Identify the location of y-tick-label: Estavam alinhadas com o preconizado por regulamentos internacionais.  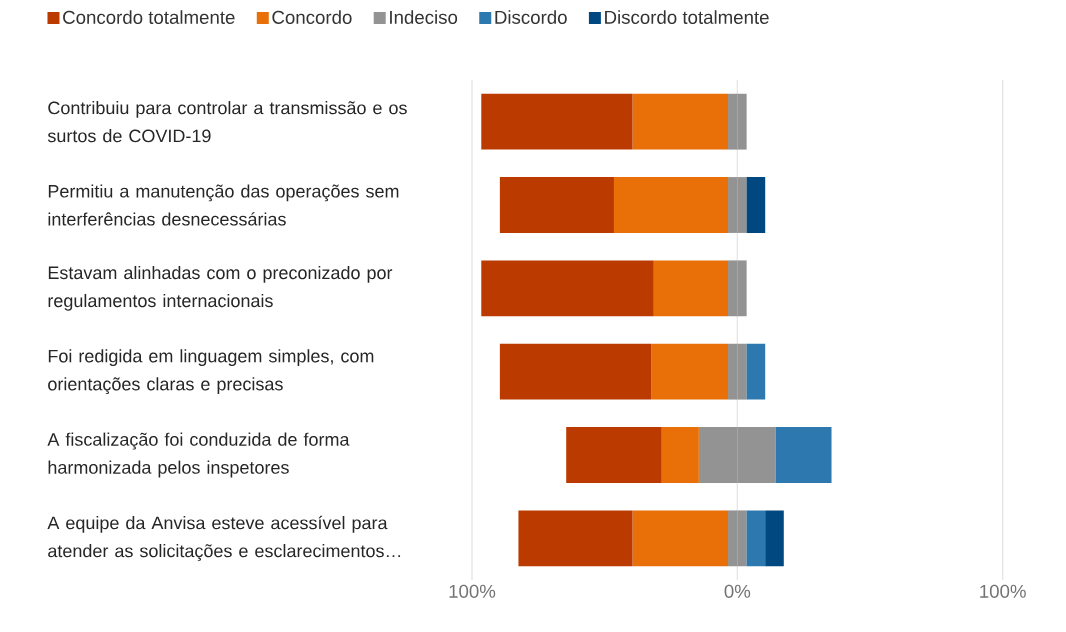
(220, 288).